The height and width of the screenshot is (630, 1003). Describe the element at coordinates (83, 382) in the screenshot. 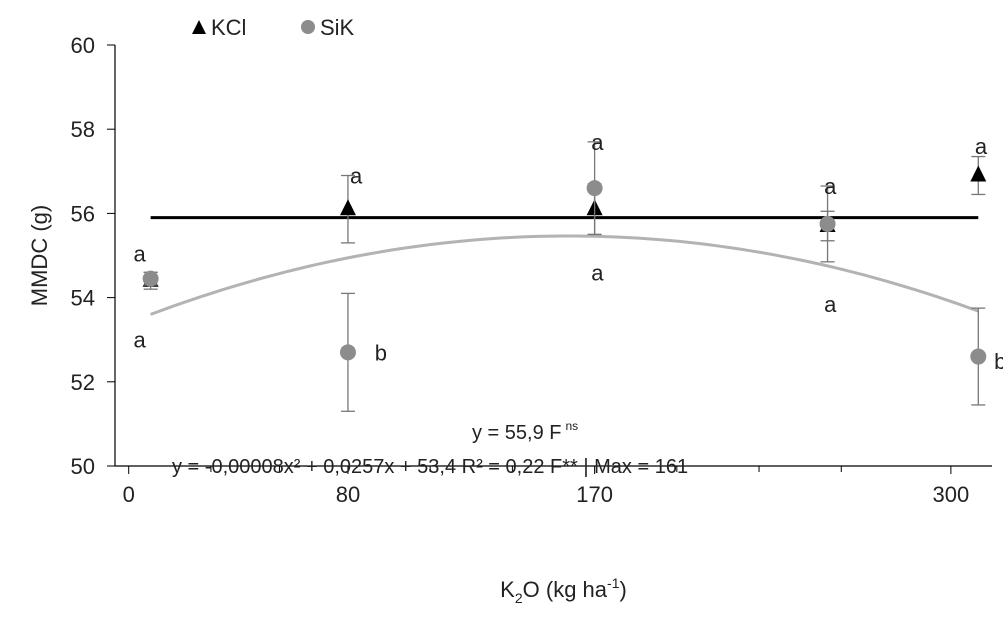

I see `y-tick-label: 52` at that location.